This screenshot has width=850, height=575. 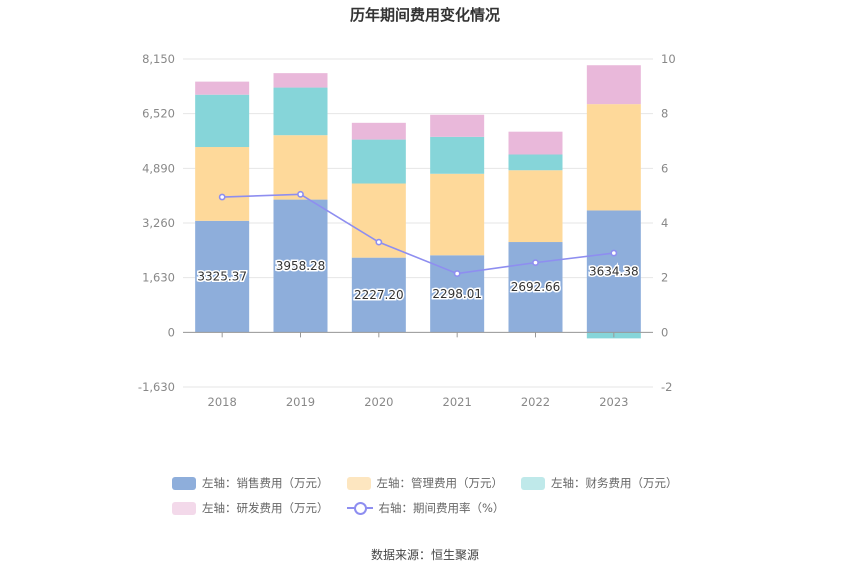 I want to click on y-left-tick-label: 3,260, so click(x=158, y=223).